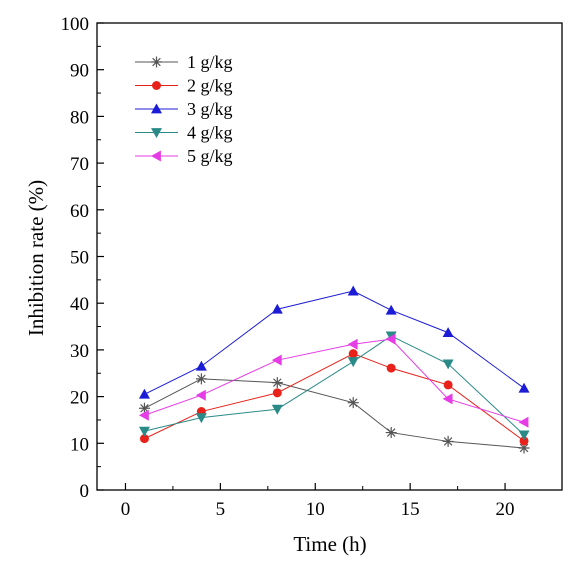 This screenshot has height=563, width=588. Describe the element at coordinates (75, 24) in the screenshot. I see `y-tick-label: 100` at that location.